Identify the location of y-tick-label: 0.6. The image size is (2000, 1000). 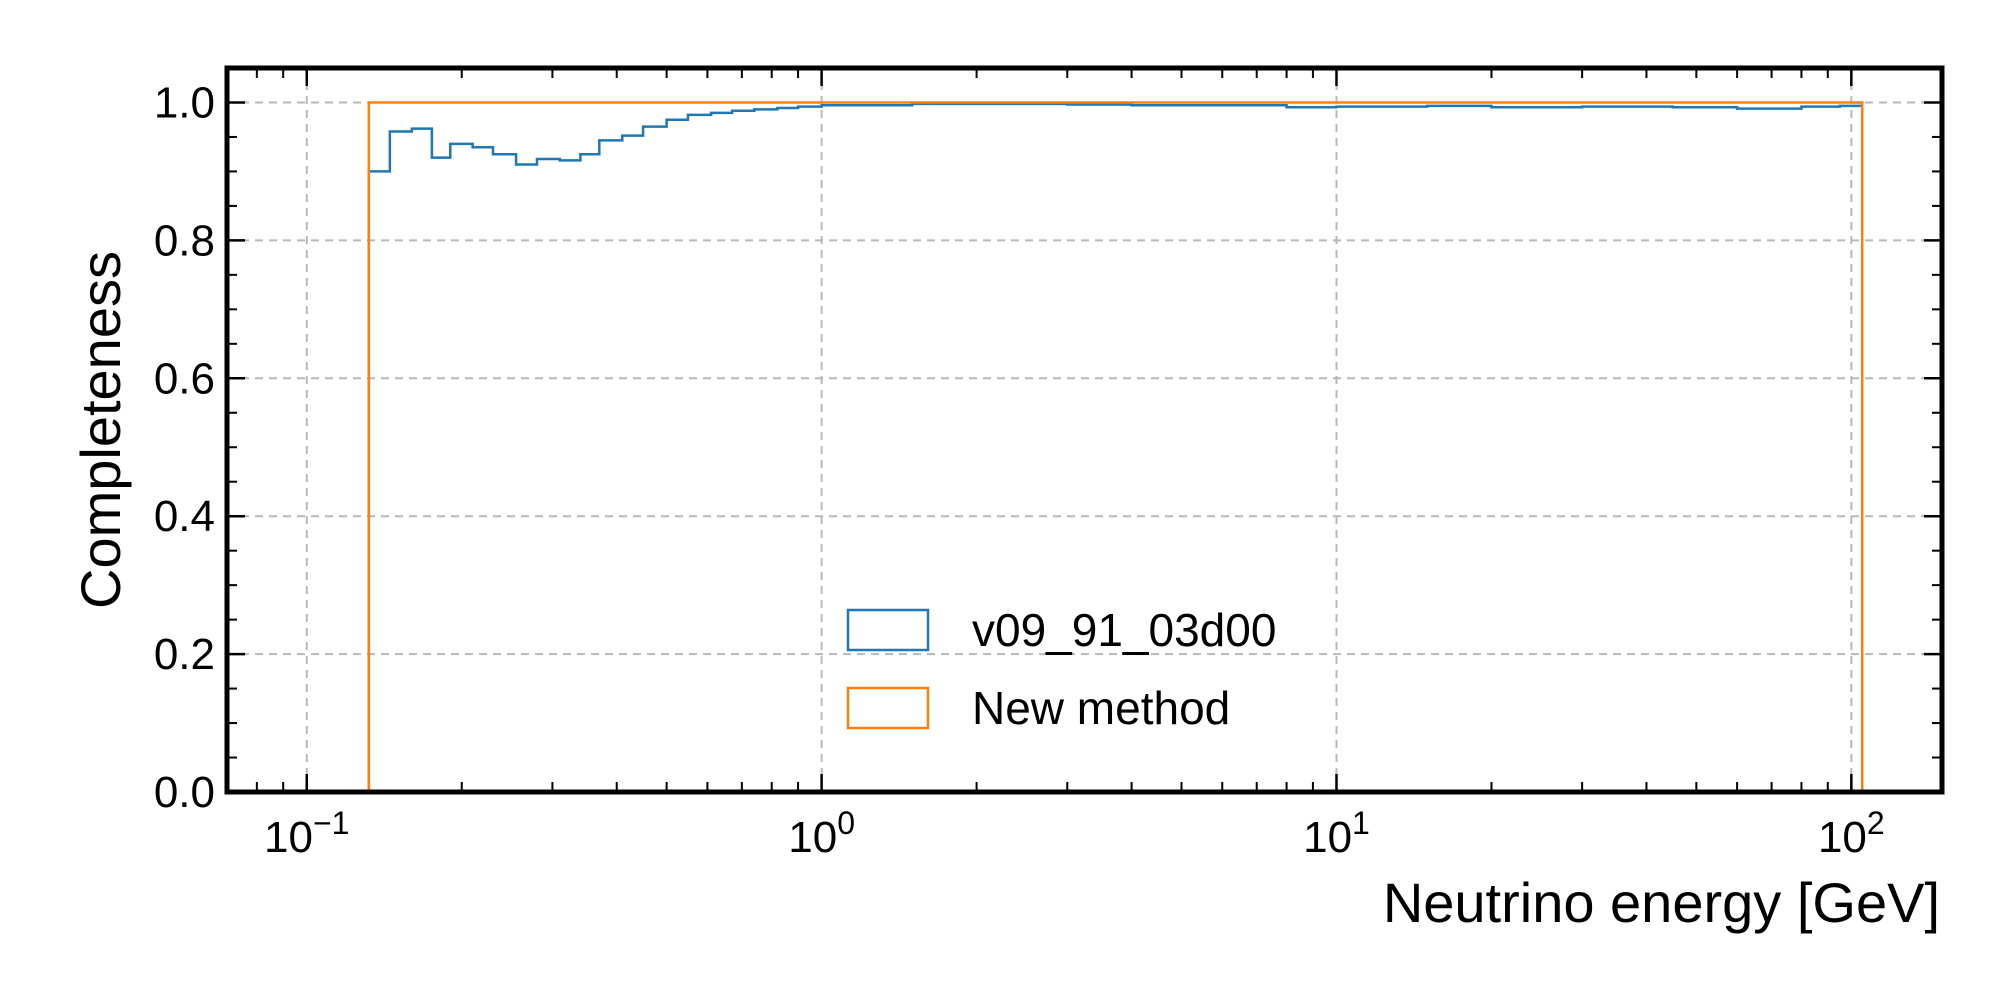
(184, 378).